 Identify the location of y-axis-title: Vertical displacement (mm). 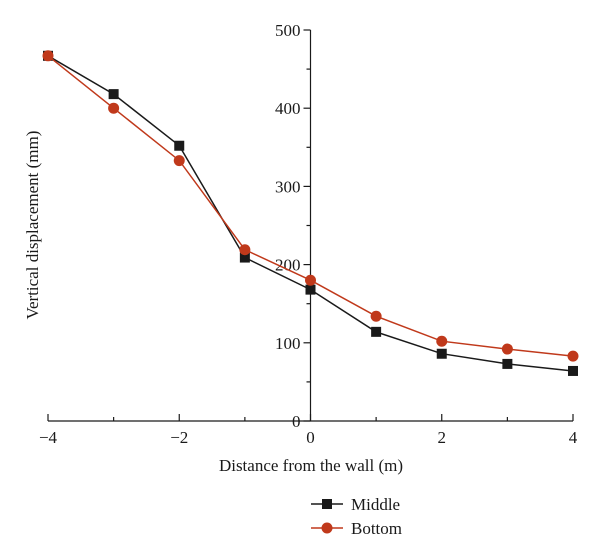
(32, 225).